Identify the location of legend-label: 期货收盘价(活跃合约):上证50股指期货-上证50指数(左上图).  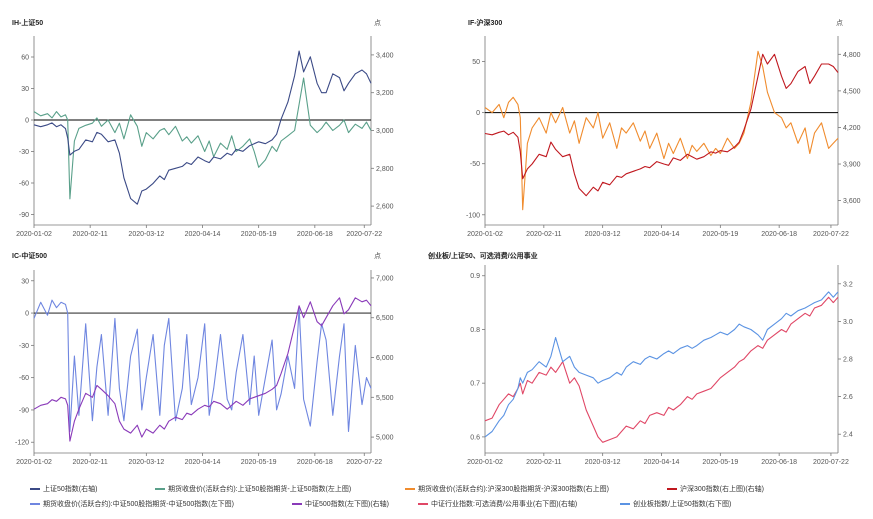
(260, 489).